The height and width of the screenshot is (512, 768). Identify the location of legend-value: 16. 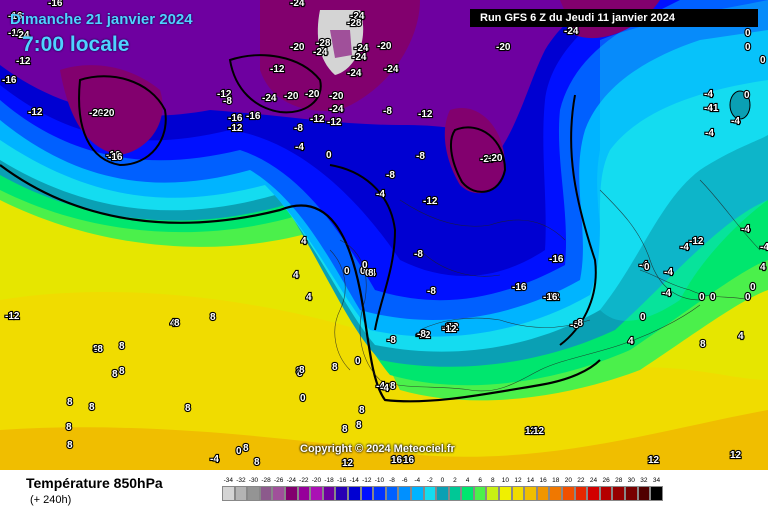
(543, 480).